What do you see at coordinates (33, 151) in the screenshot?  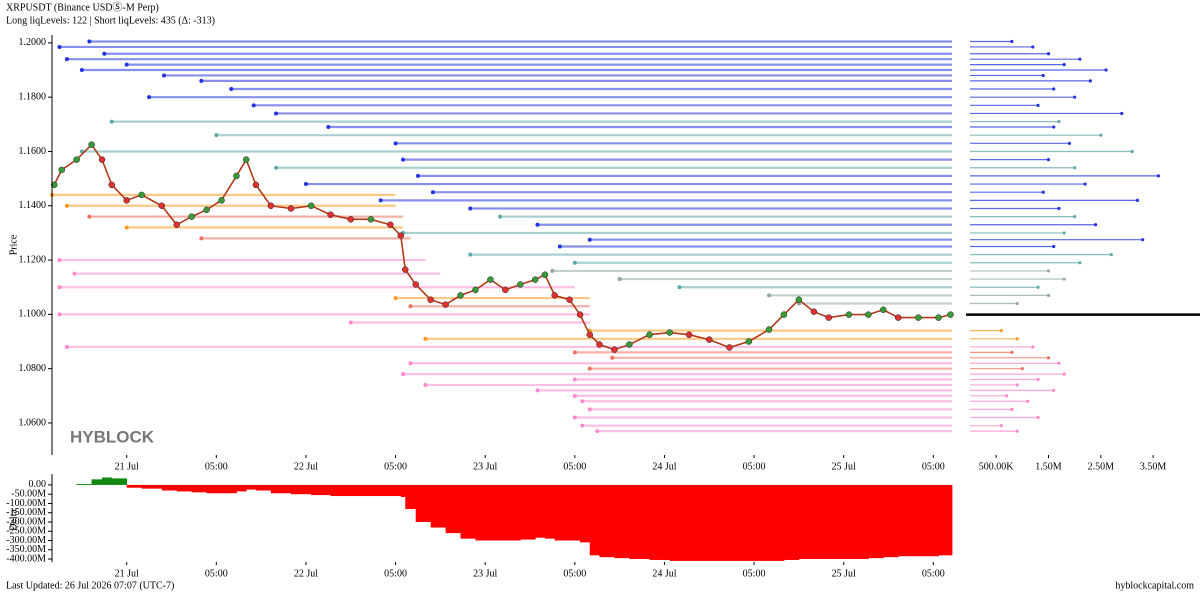 I see `y-tick-label: 1.1600` at bounding box center [33, 151].